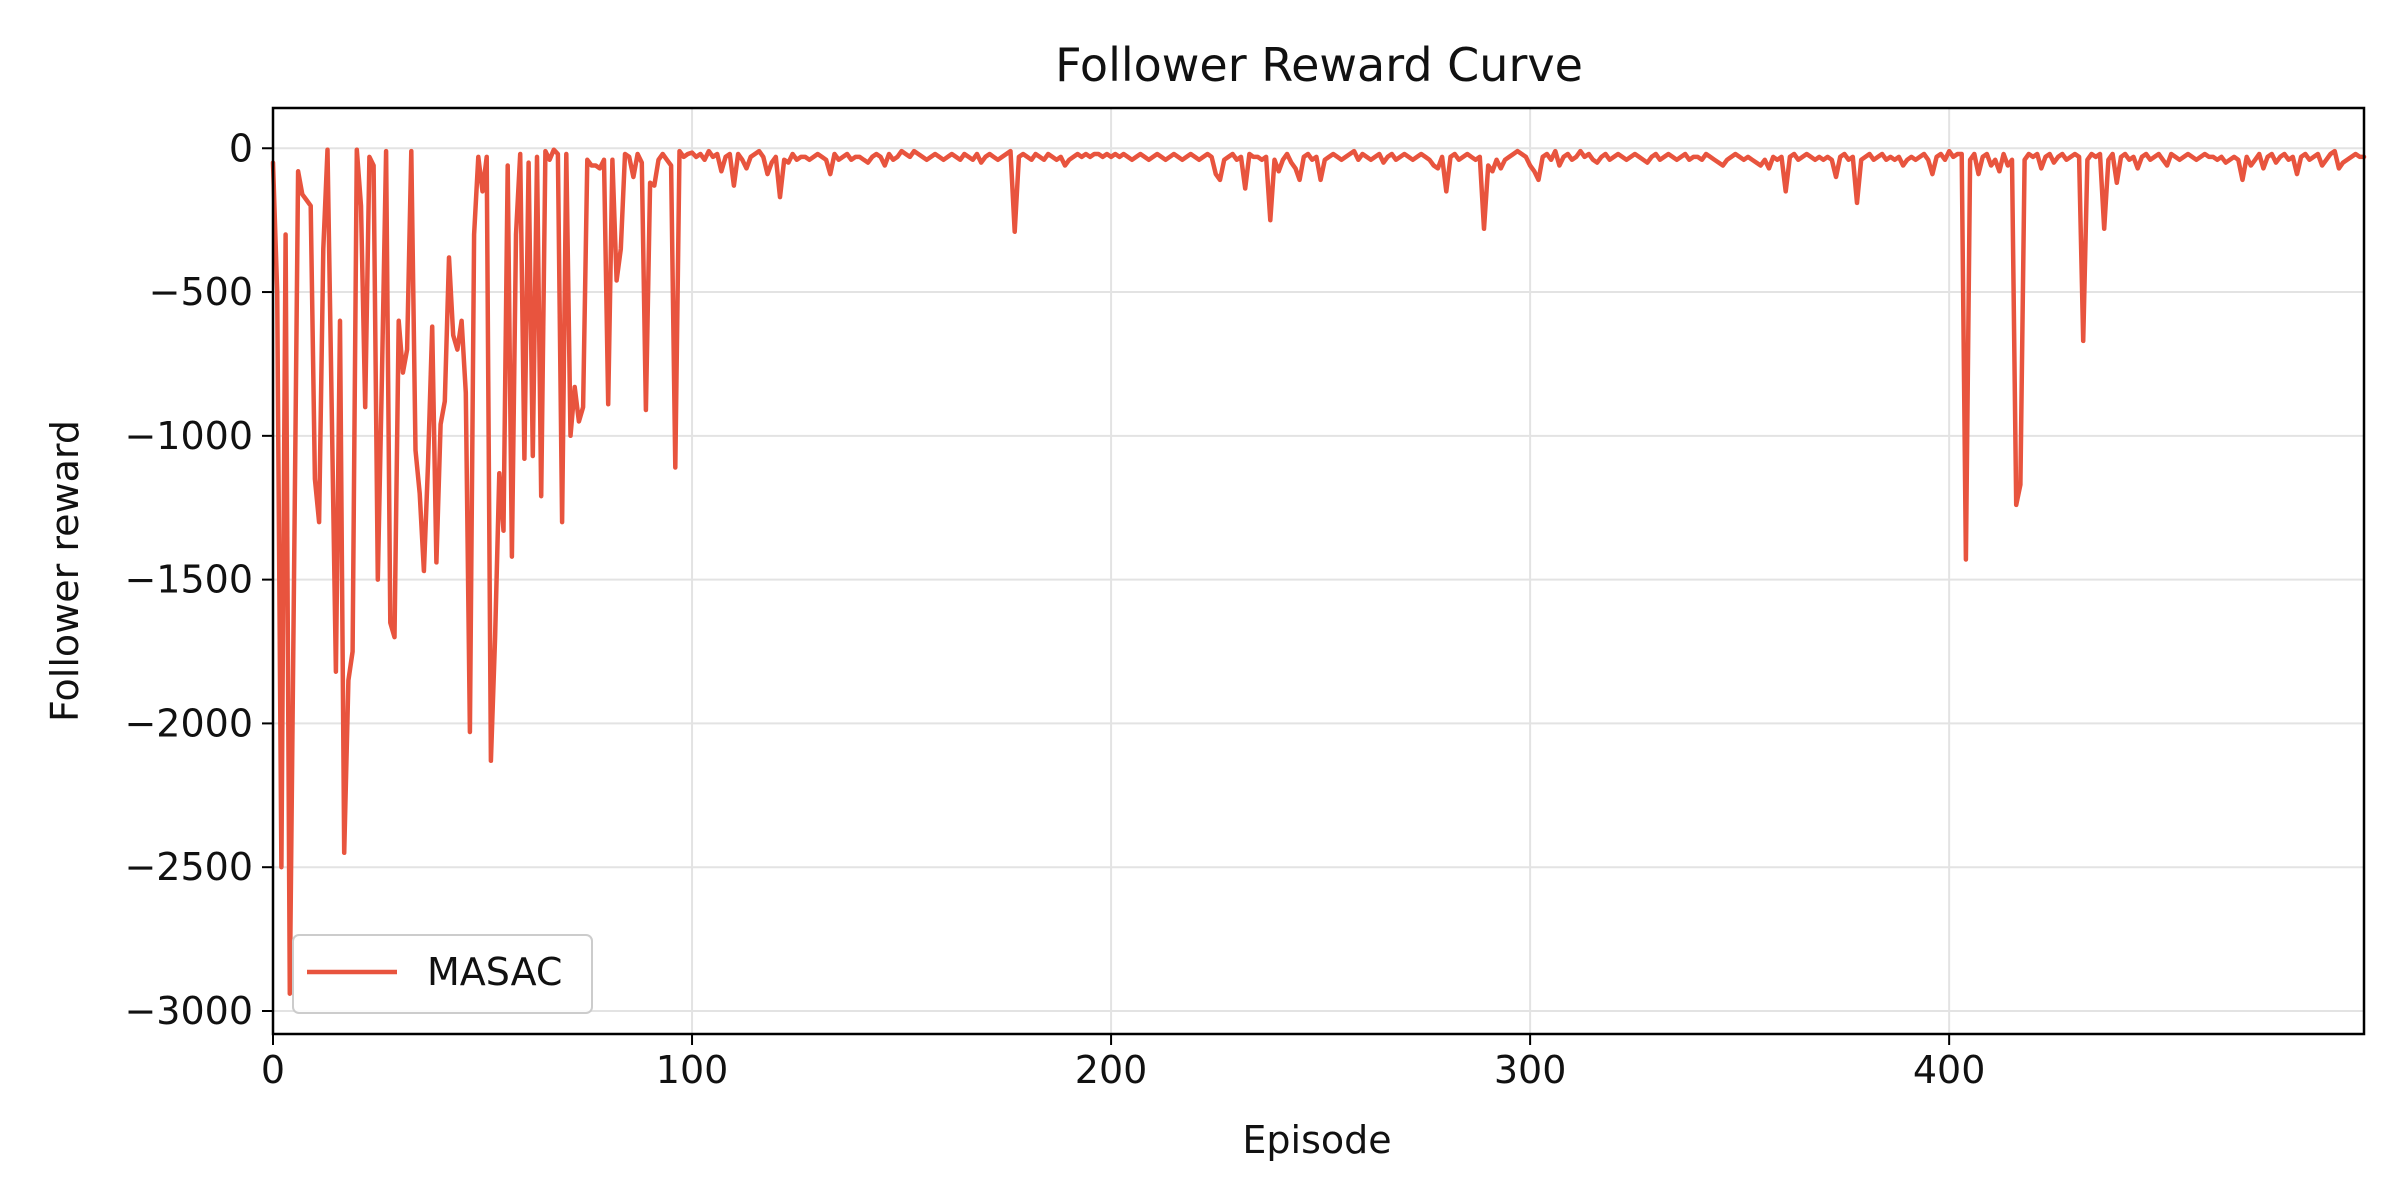 This screenshot has height=1200, width=2400. I want to click on y-tick-label: 0, so click(241, 148).